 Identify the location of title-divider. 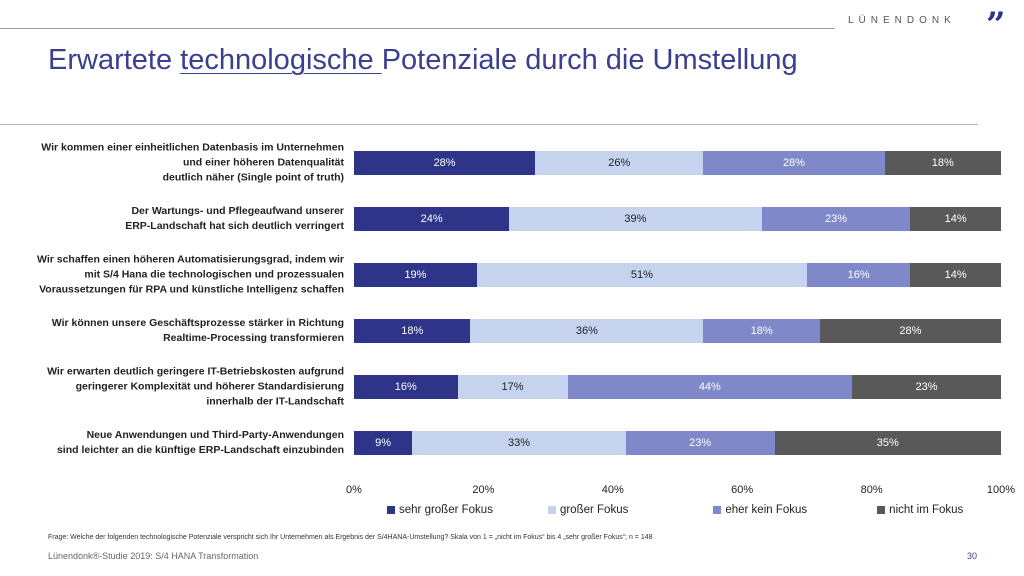
(489, 124).